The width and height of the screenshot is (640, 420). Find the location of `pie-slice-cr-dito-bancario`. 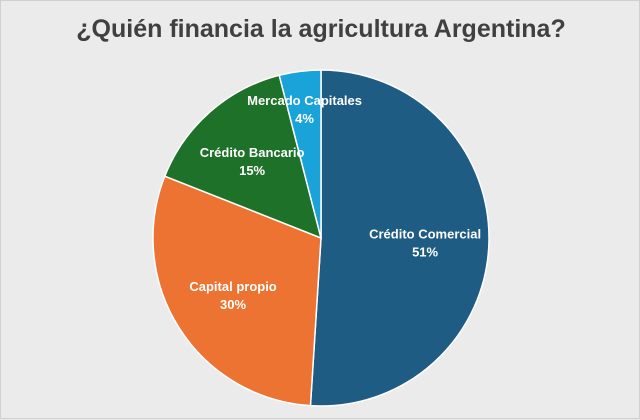

pie-slice-cr-dito-bancario is located at coordinates (243, 157).